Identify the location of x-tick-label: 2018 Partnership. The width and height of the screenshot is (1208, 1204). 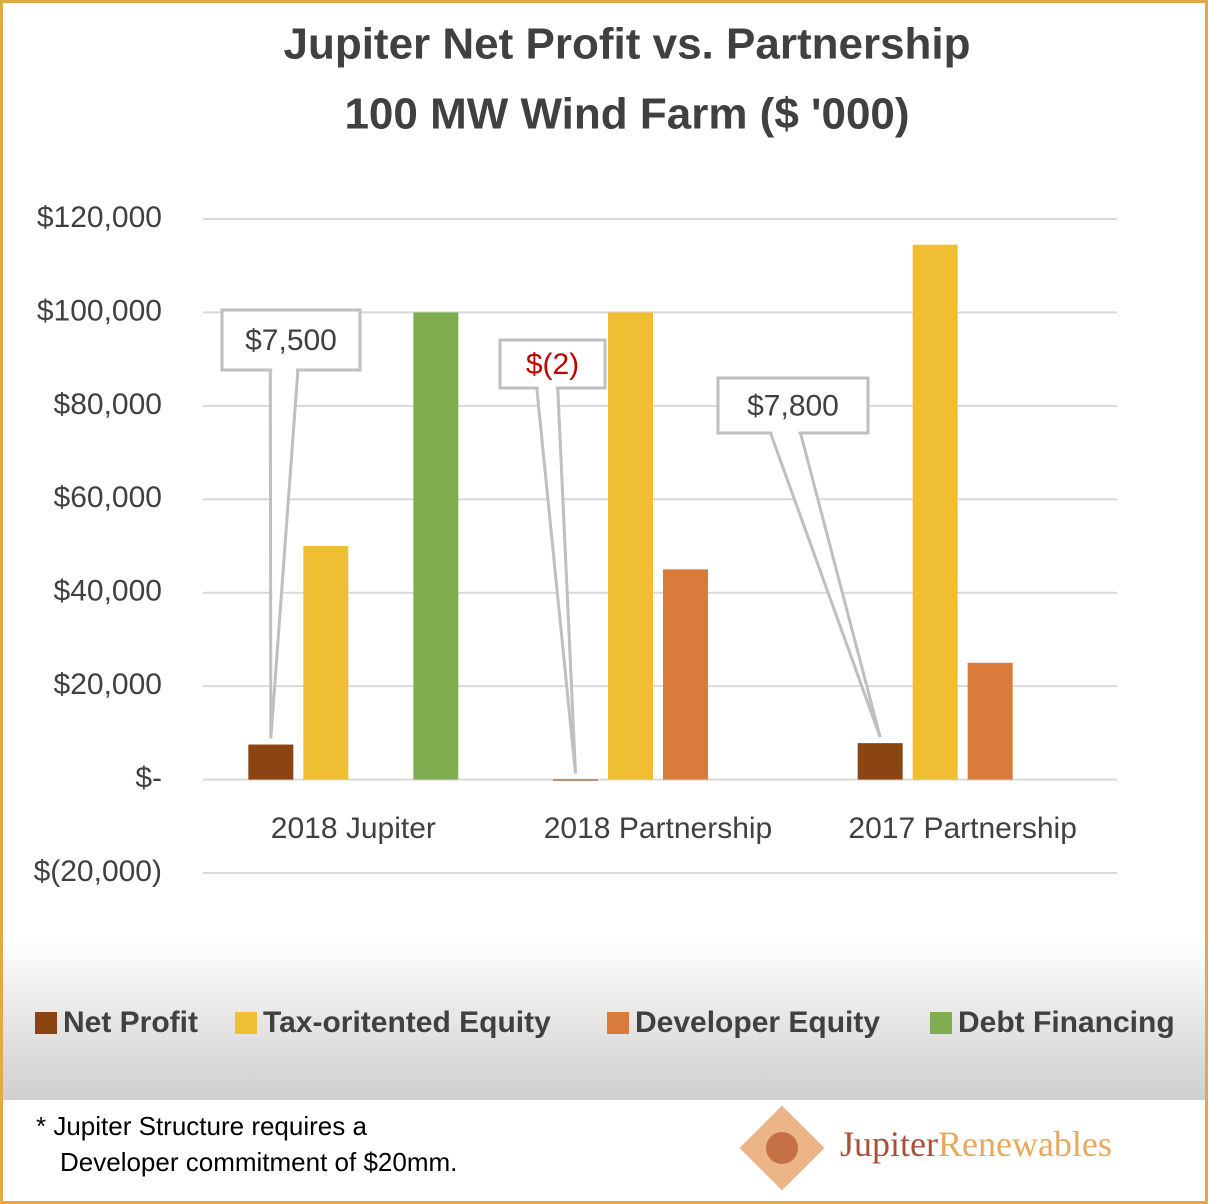
(658, 828).